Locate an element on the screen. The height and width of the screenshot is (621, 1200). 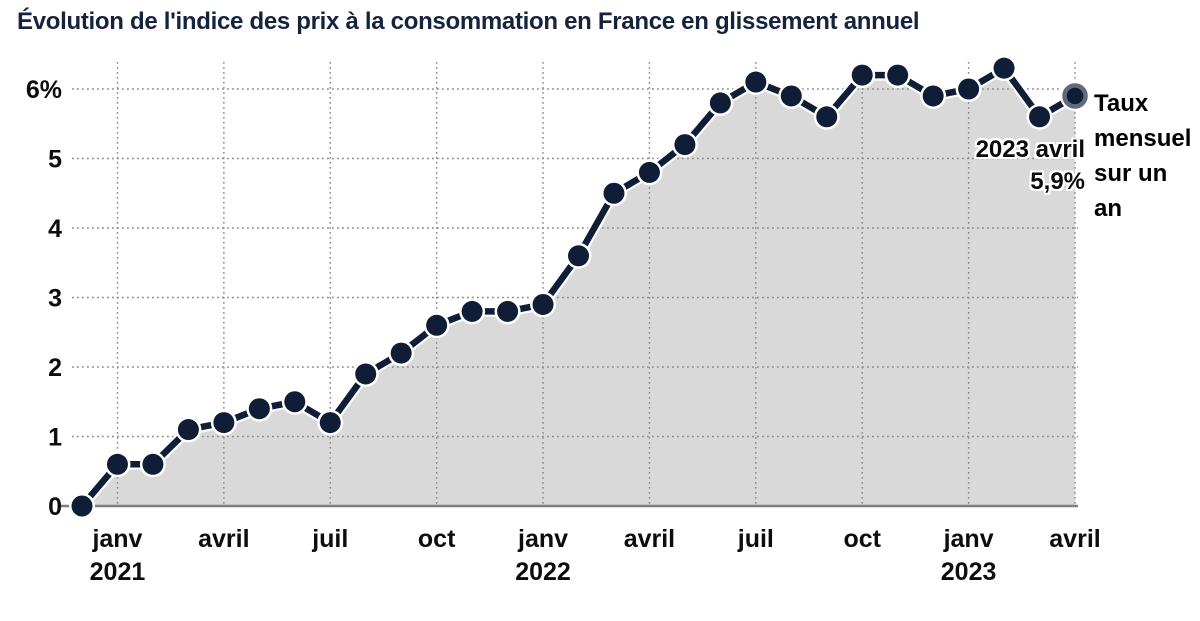
annotation-value-label: 5,9% is located at coordinates (1057, 181).